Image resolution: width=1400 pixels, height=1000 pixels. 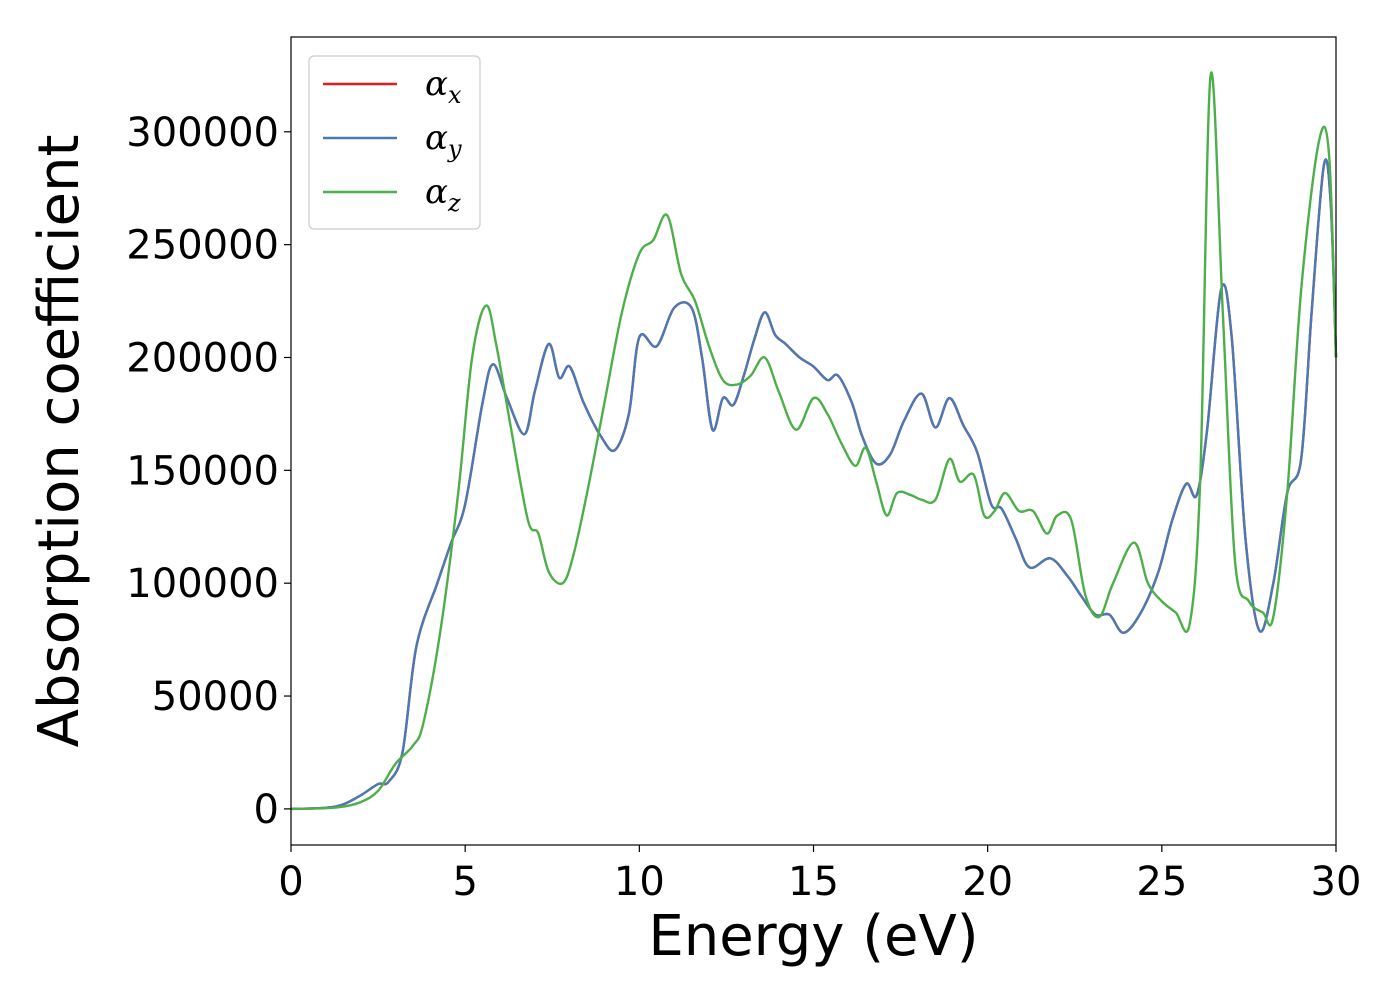 I want to click on x-tick-label: 5, so click(x=464, y=882).